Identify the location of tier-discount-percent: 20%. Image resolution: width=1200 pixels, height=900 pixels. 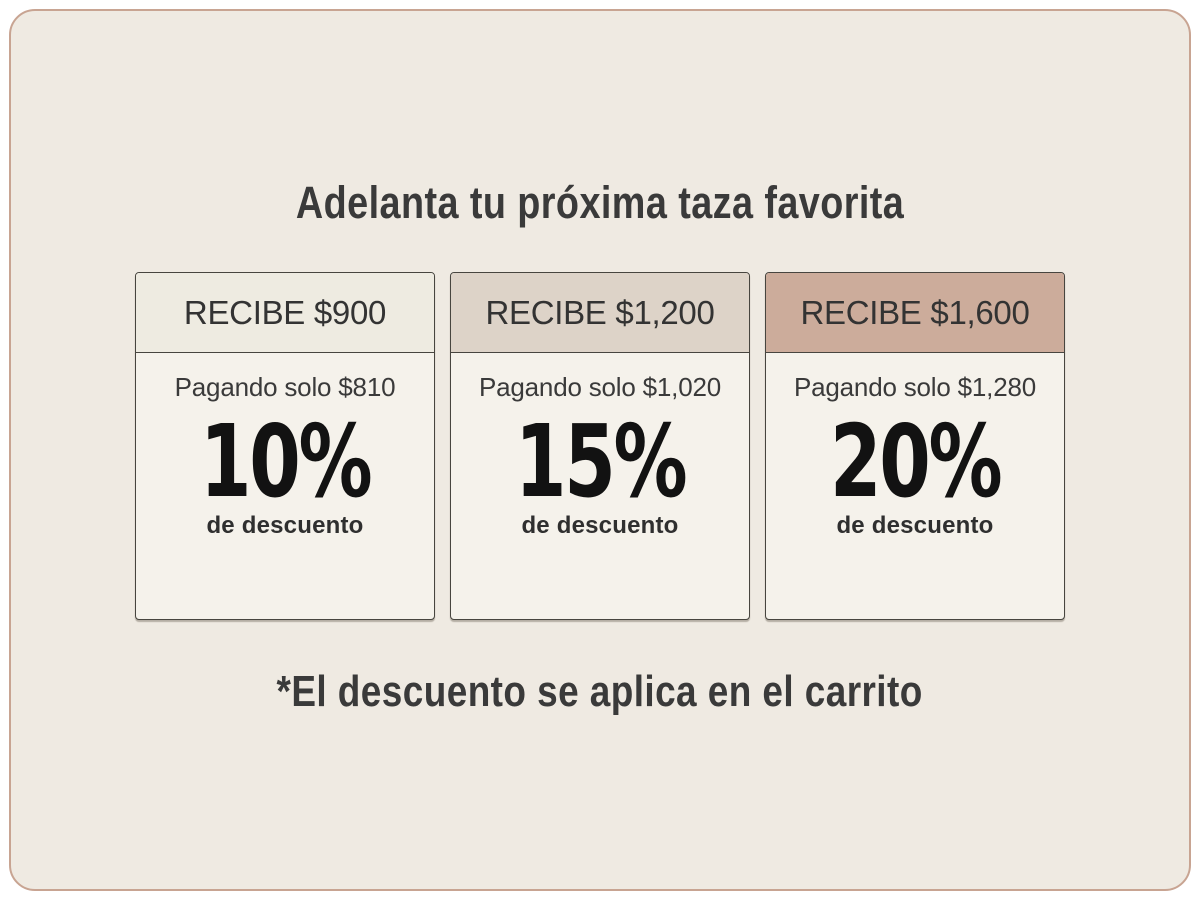
(916, 461).